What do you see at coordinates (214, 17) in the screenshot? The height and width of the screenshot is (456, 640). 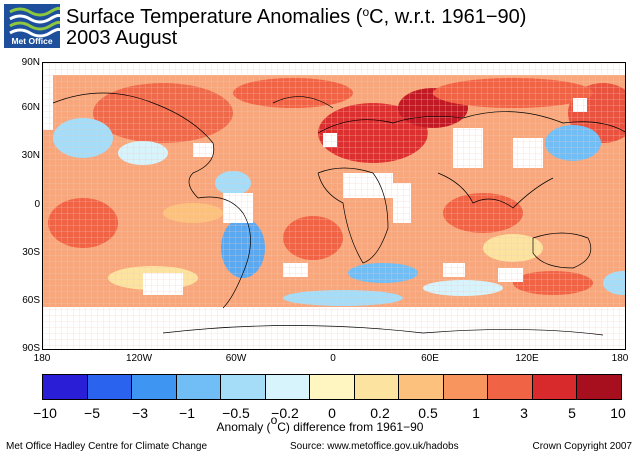 I see `title-prefix: Surface Temperature Anomalies (` at bounding box center [214, 17].